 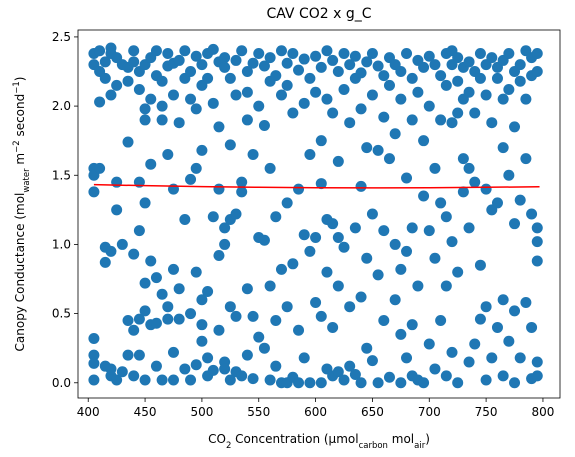 What do you see at coordinates (61, 37) in the screenshot?
I see `y-tick-label: 2.5` at bounding box center [61, 37].